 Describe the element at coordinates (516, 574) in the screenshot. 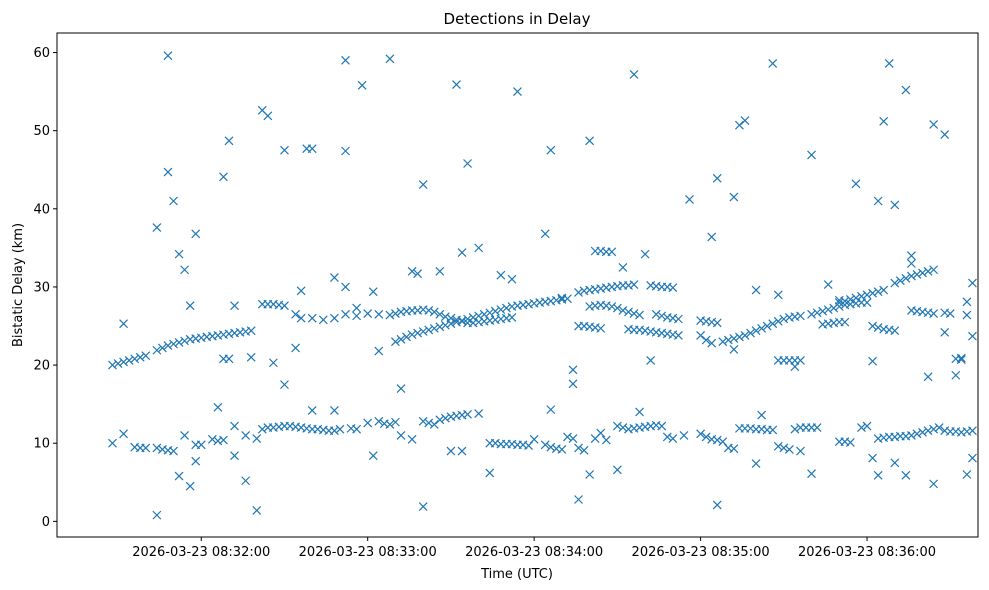

I see `x-axis-label: Time (UTC)` at that location.